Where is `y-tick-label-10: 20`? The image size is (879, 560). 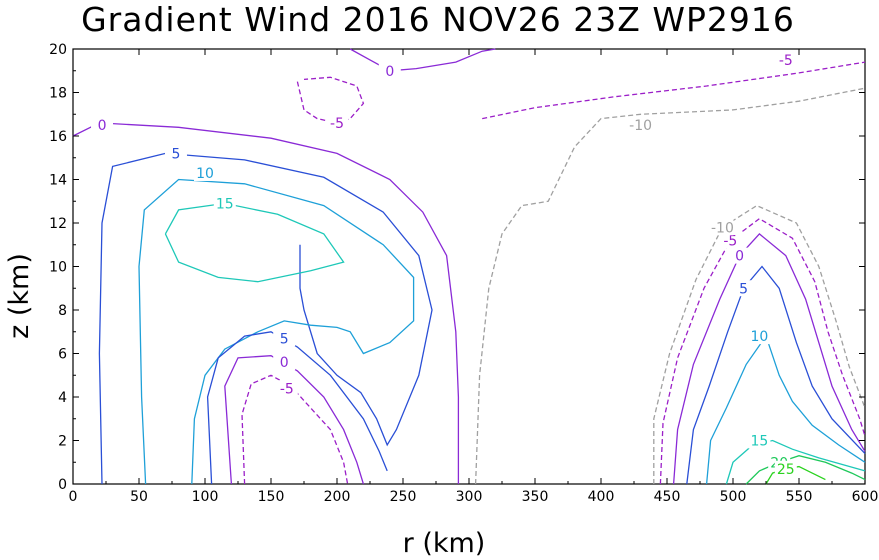
y-tick-label-10: 20 is located at coordinates (58, 50).